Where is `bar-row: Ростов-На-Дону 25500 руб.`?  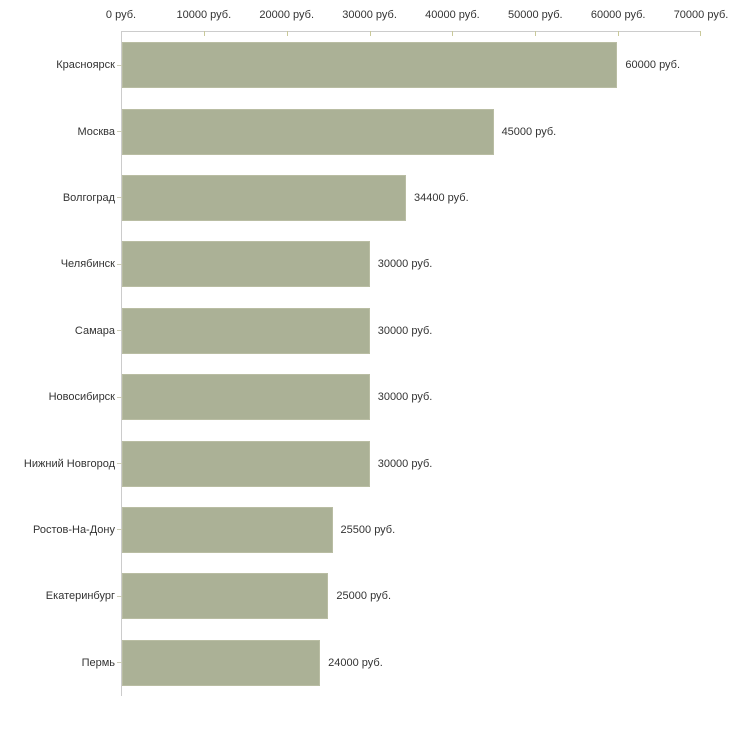 bar-row: Ростов-На-Дону 25500 руб. is located at coordinates (365, 530).